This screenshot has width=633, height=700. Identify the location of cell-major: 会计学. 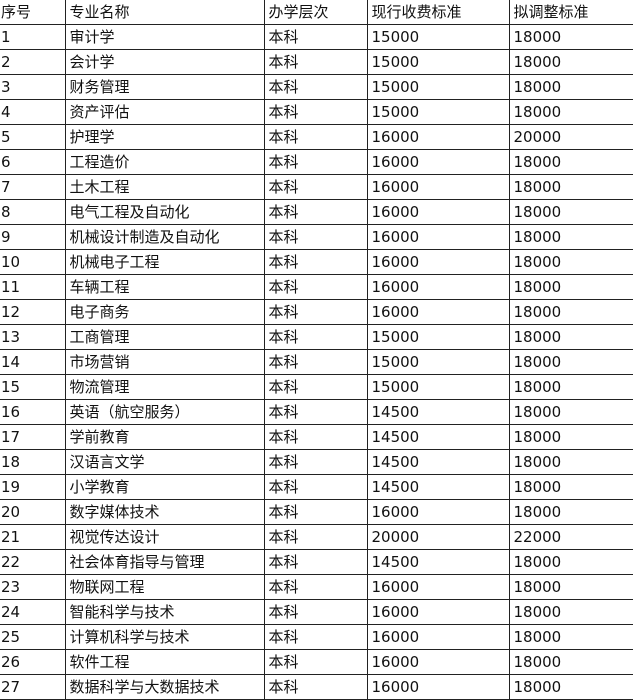
(164, 62).